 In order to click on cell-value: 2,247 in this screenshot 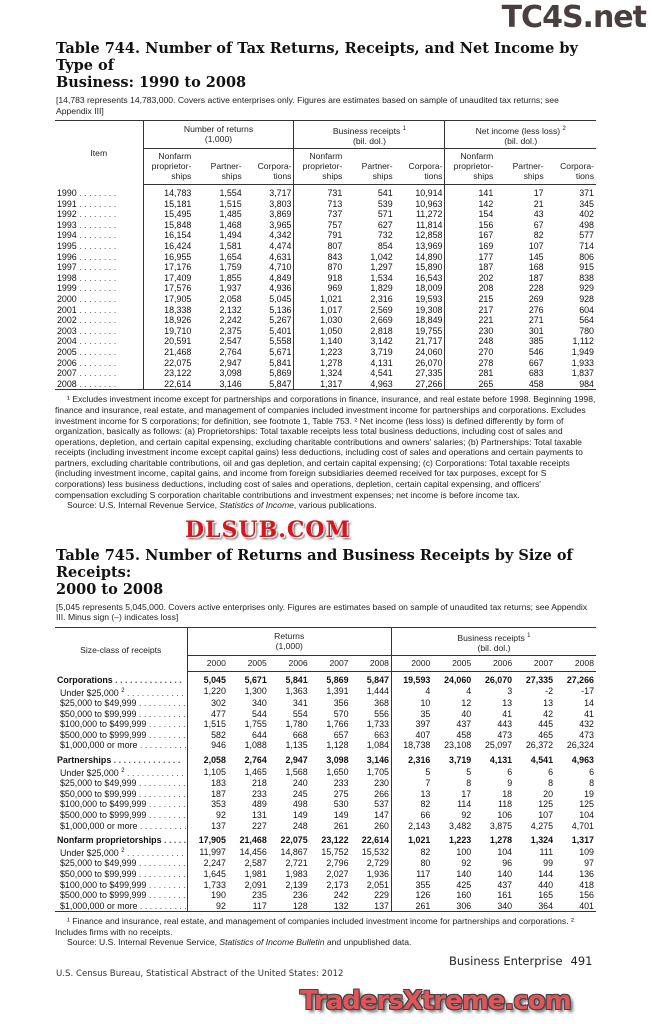, I will do `click(214, 863)`.